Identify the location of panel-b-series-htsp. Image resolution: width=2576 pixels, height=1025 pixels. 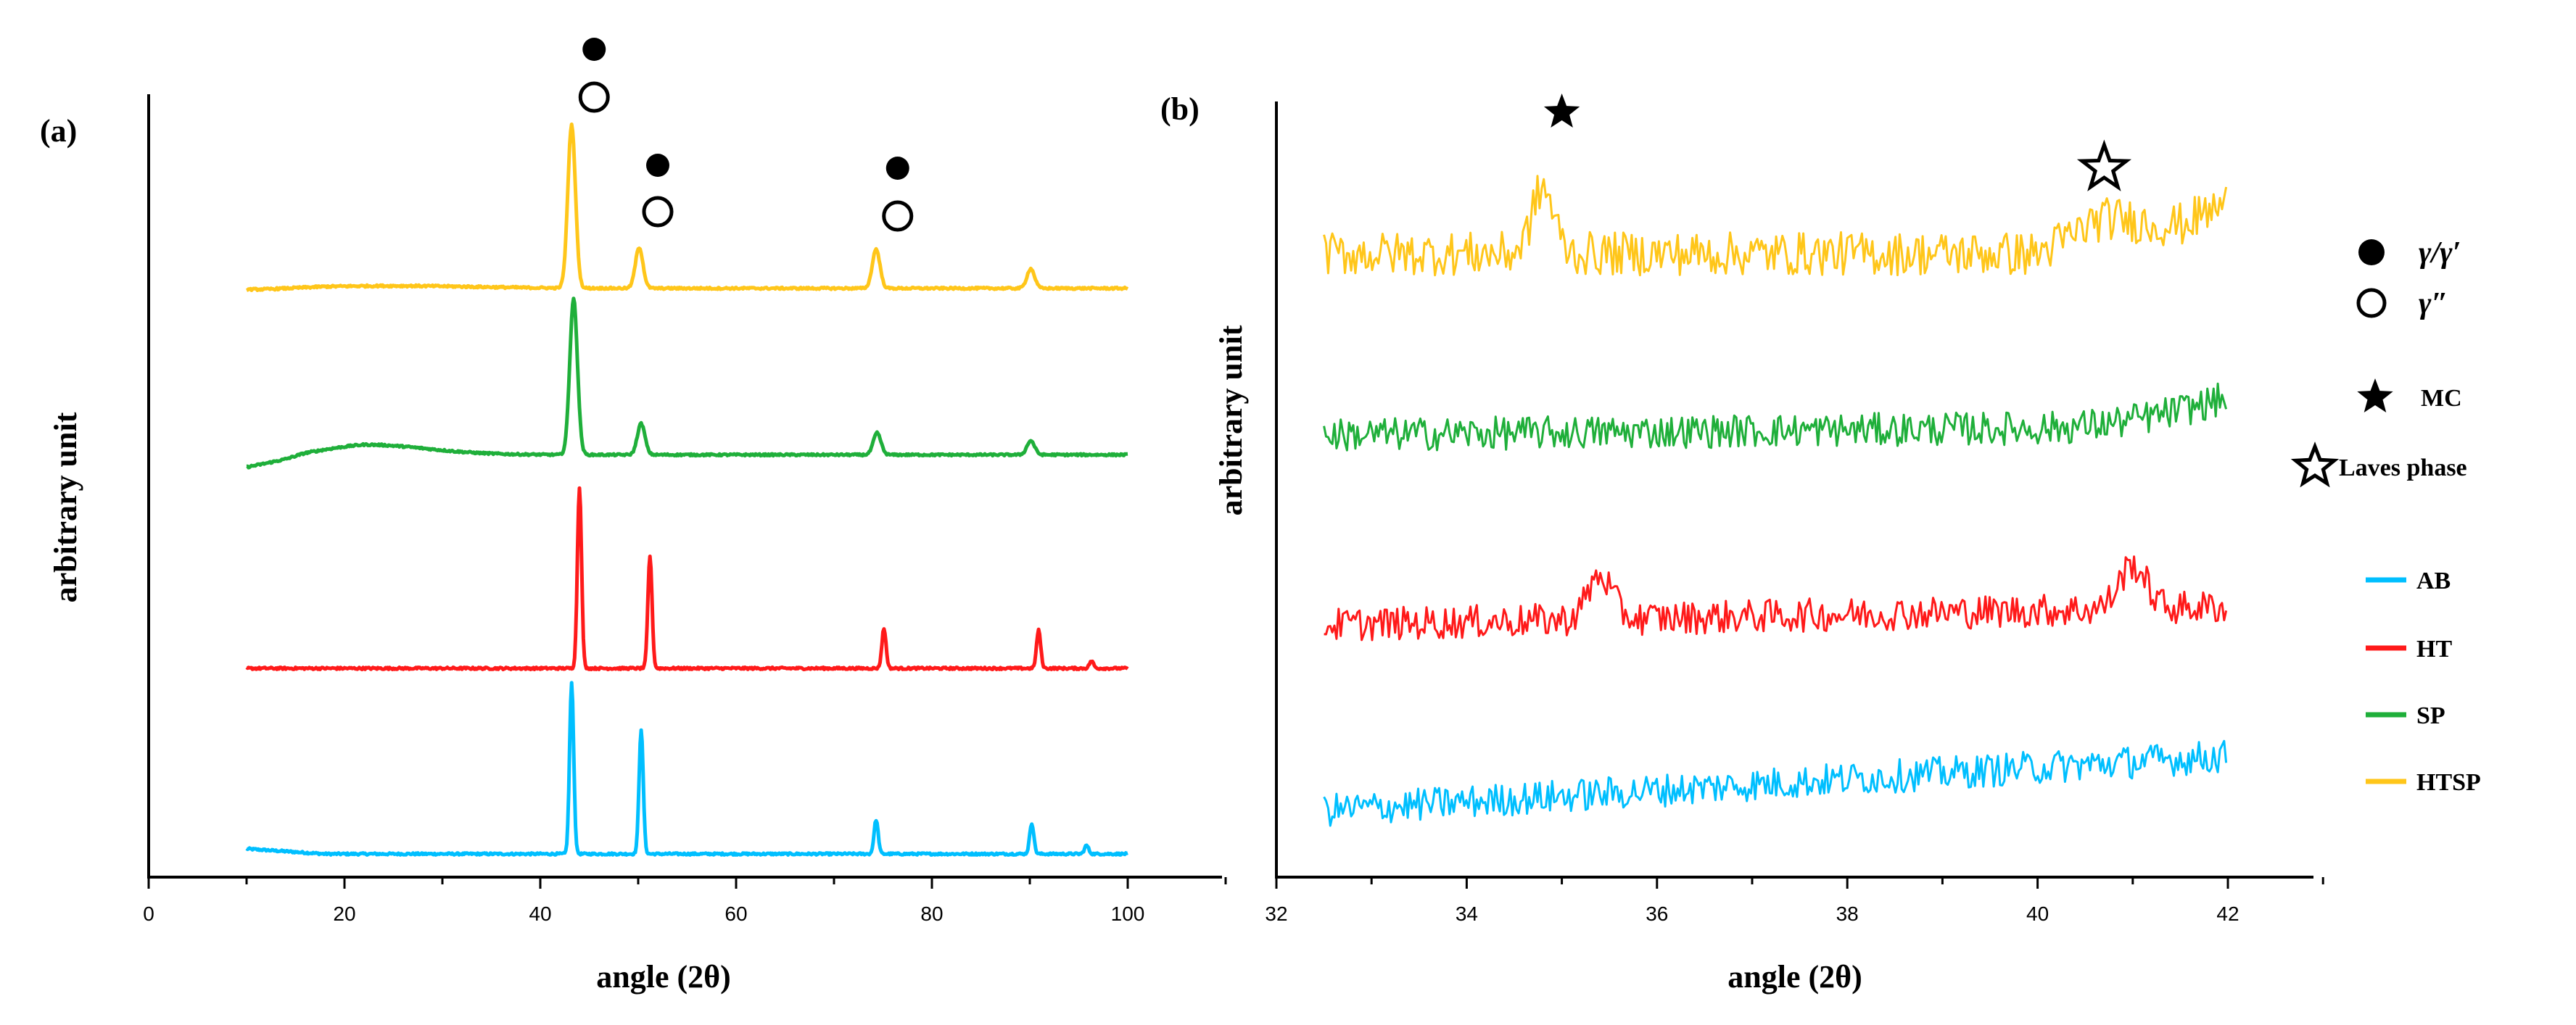
(1775, 226).